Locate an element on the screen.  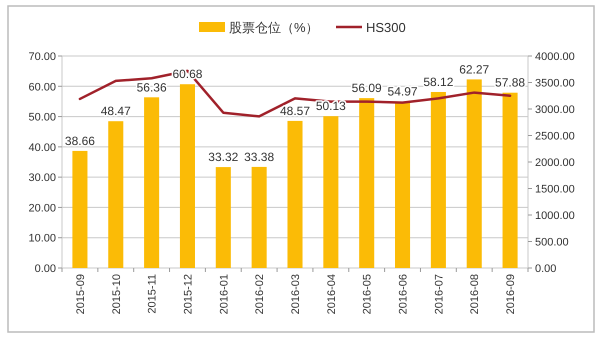
y-tick-label: 40.00 is located at coordinates (42, 148).